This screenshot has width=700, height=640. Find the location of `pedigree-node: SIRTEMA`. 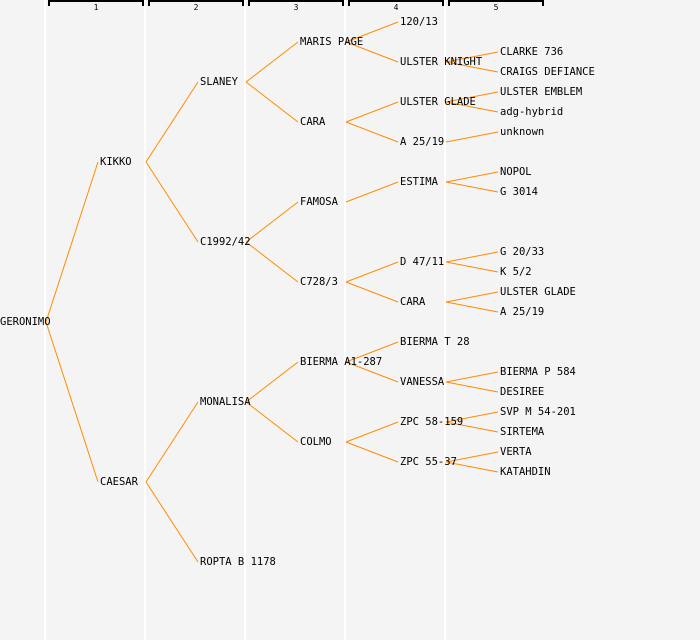

pedigree-node: SIRTEMA is located at coordinates (522, 432).